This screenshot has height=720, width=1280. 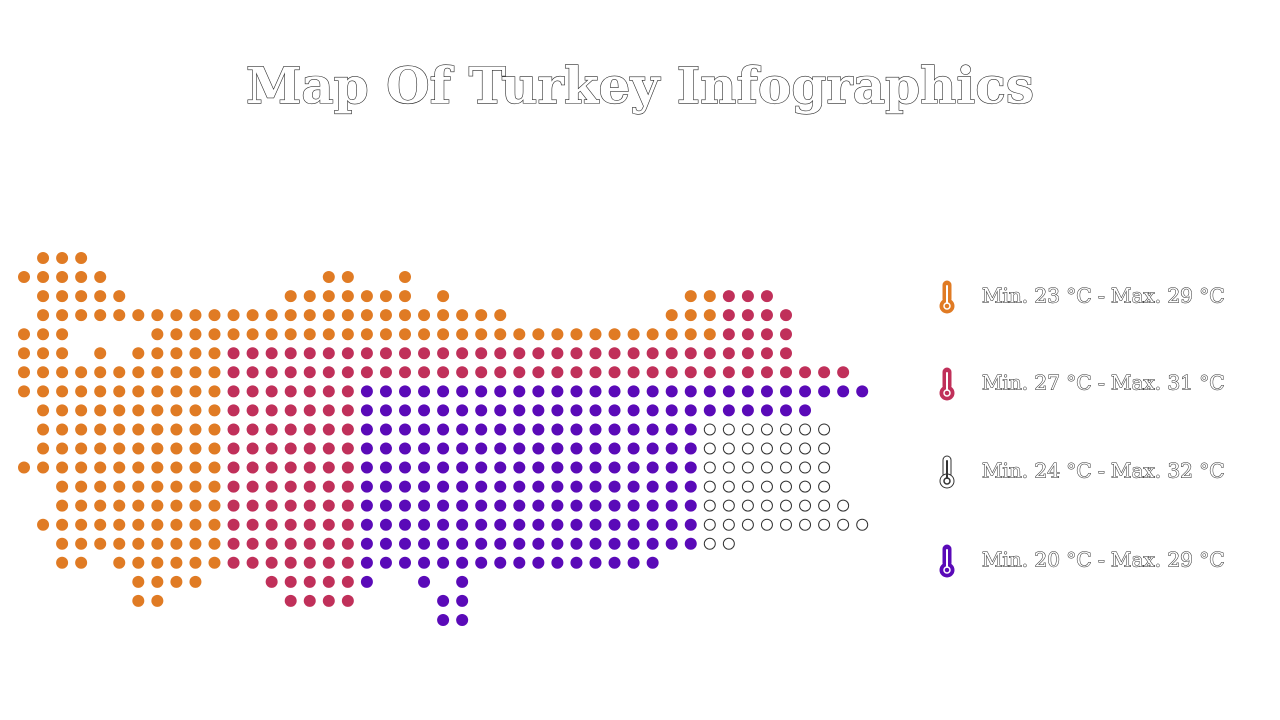 I want to click on legend-item: Min. 20 °C - Max. 29 °C, so click(x=1082, y=561).